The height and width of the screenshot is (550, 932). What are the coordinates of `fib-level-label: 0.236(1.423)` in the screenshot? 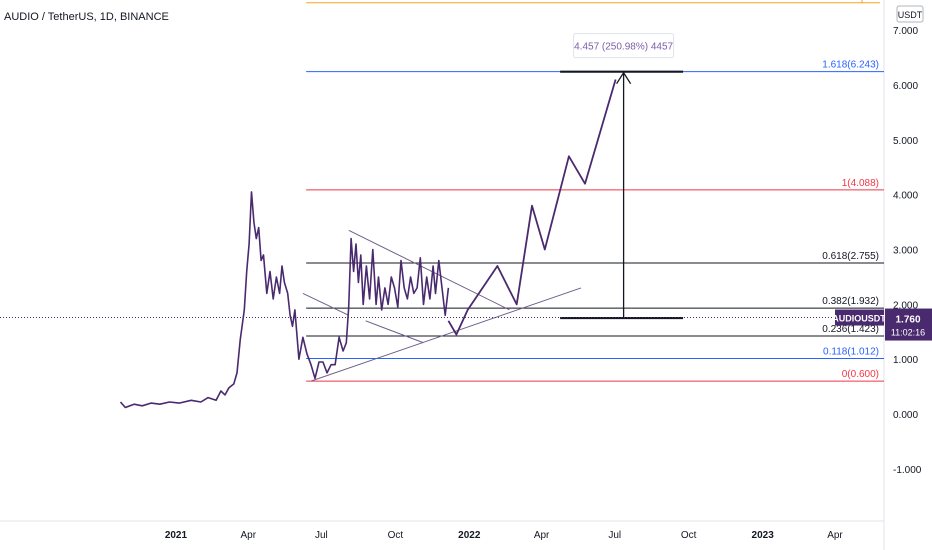 It's located at (850, 329).